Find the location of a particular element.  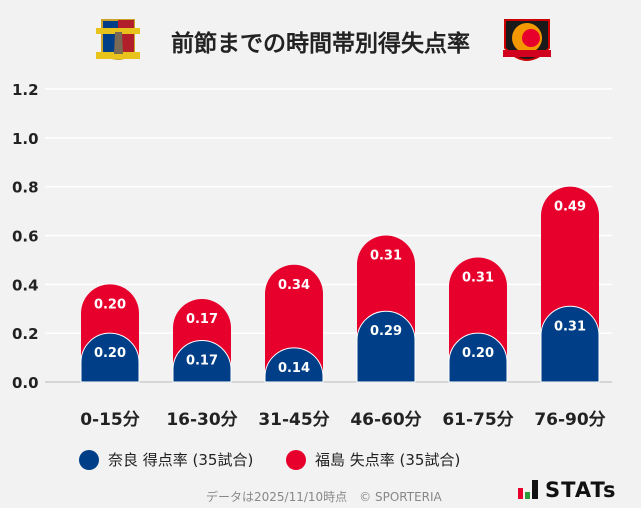

footer-note: データは2025/11/10時点 © SPORTERIA is located at coordinates (324, 497).